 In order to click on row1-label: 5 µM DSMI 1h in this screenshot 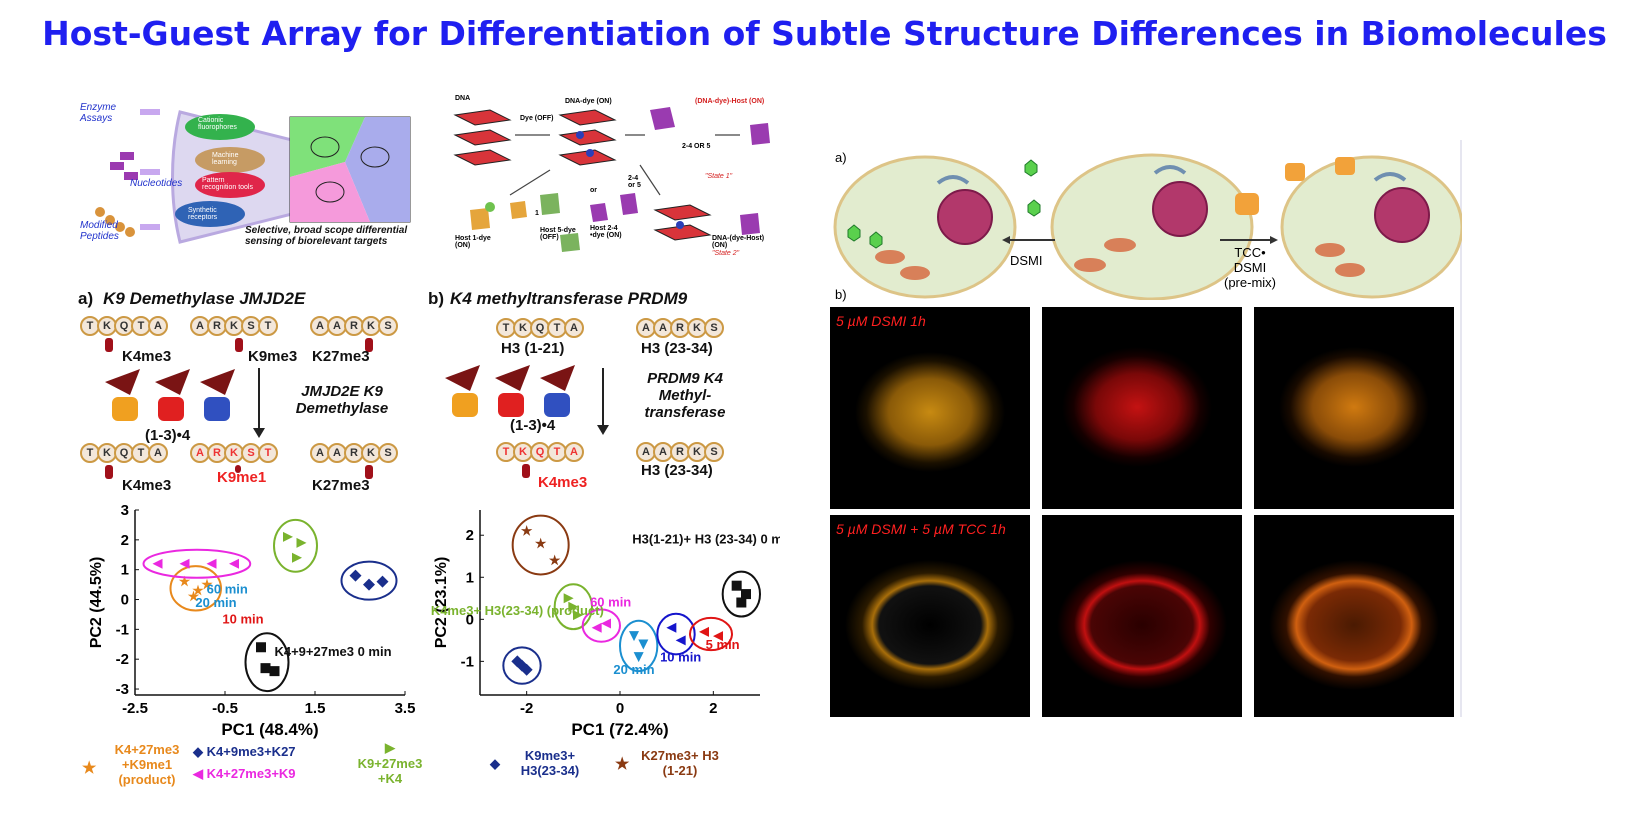, I will do `click(881, 321)`.